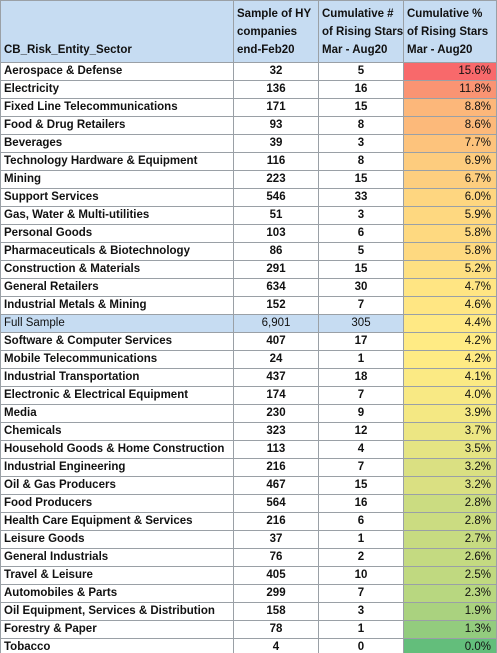  I want to click on pct-cell: 3.9%, so click(450, 413).